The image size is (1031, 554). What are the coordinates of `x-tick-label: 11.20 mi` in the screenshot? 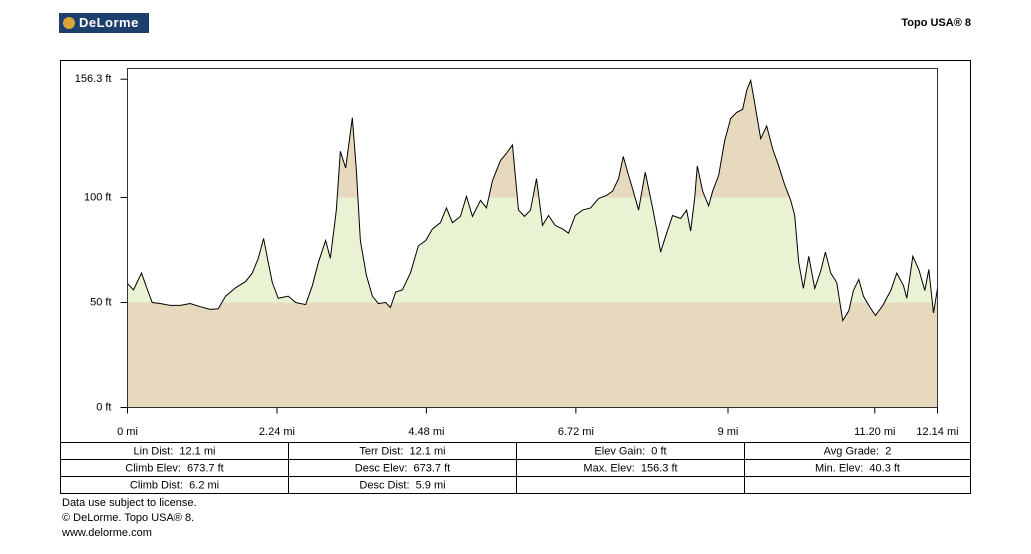 It's located at (874, 432).